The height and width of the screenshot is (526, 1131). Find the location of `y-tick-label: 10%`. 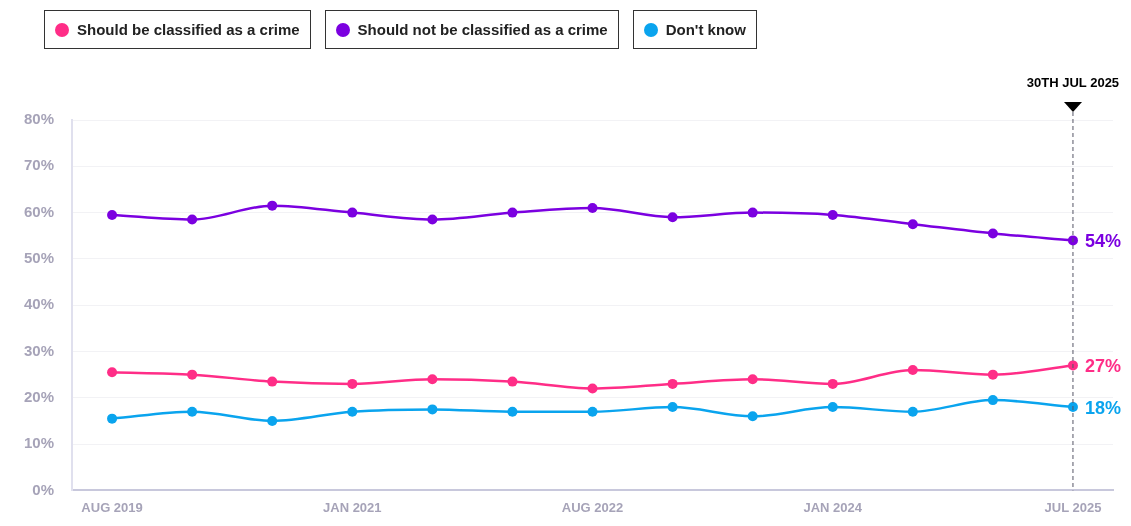

y-tick-label: 10% is located at coordinates (39, 443).